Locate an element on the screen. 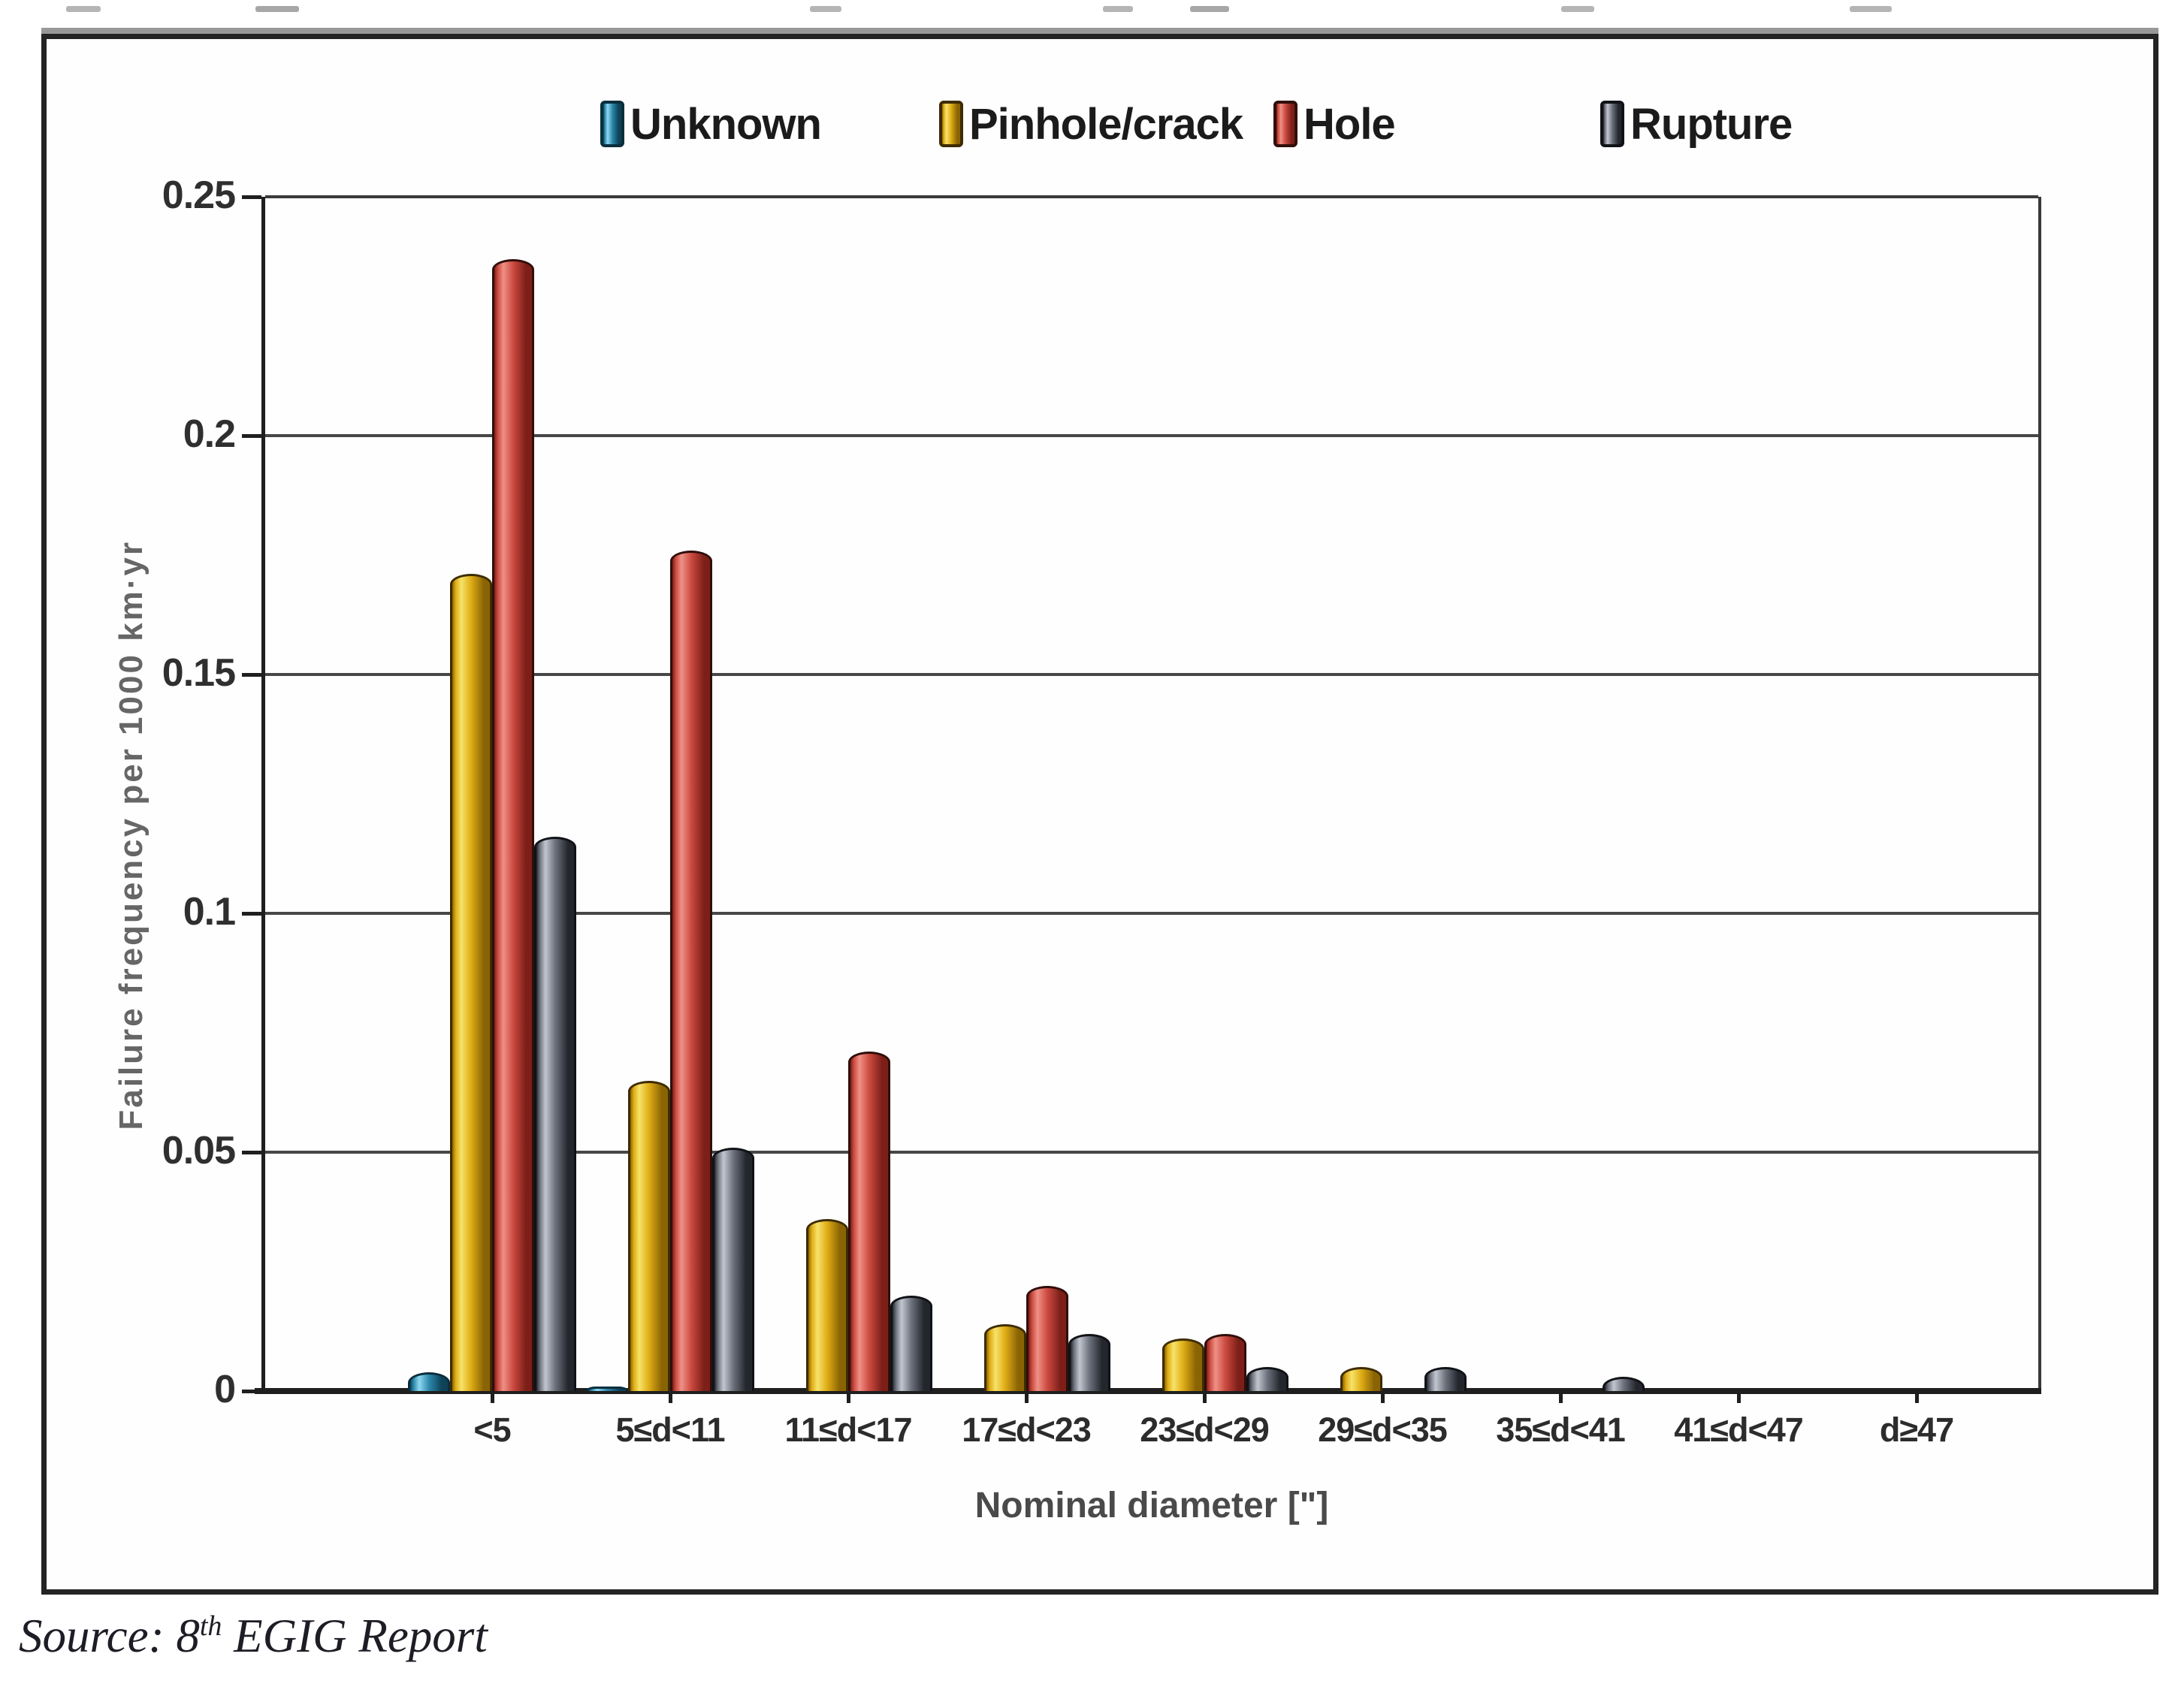 This screenshot has height=1708, width=2172. legend-item-pinhole-crack: Pinhole/crack is located at coordinates (1091, 124).